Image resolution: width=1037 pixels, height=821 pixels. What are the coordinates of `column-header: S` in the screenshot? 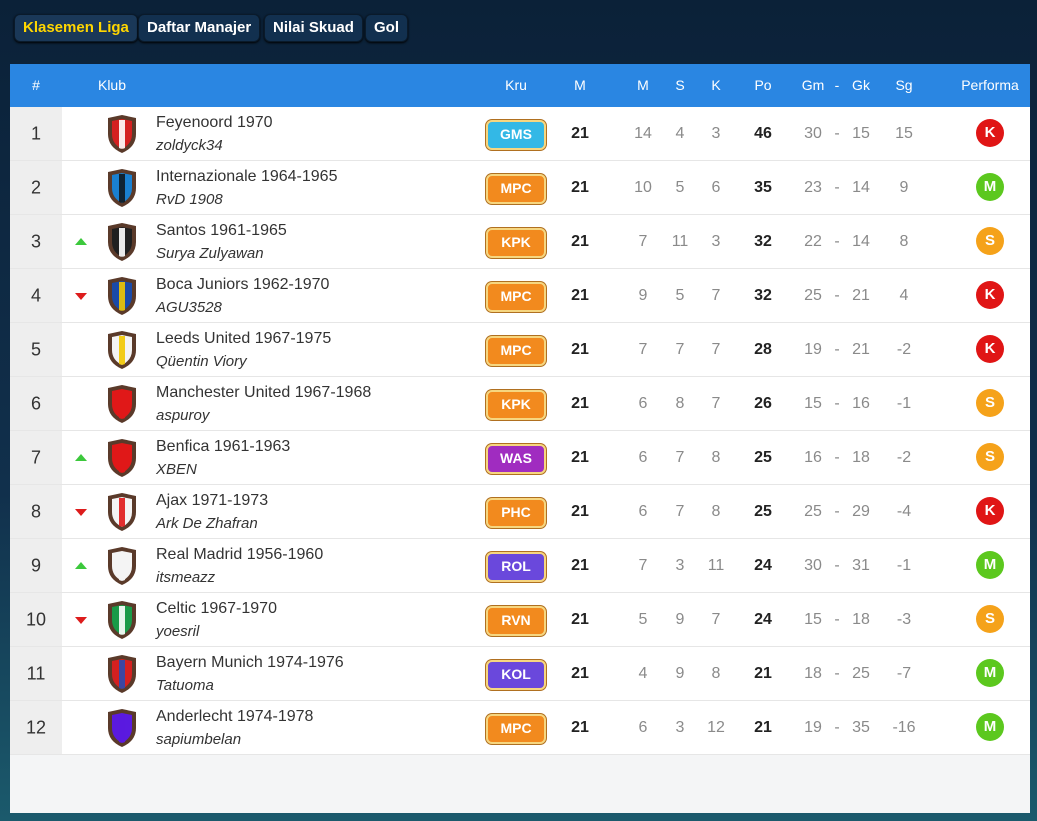 It's located at (680, 85).